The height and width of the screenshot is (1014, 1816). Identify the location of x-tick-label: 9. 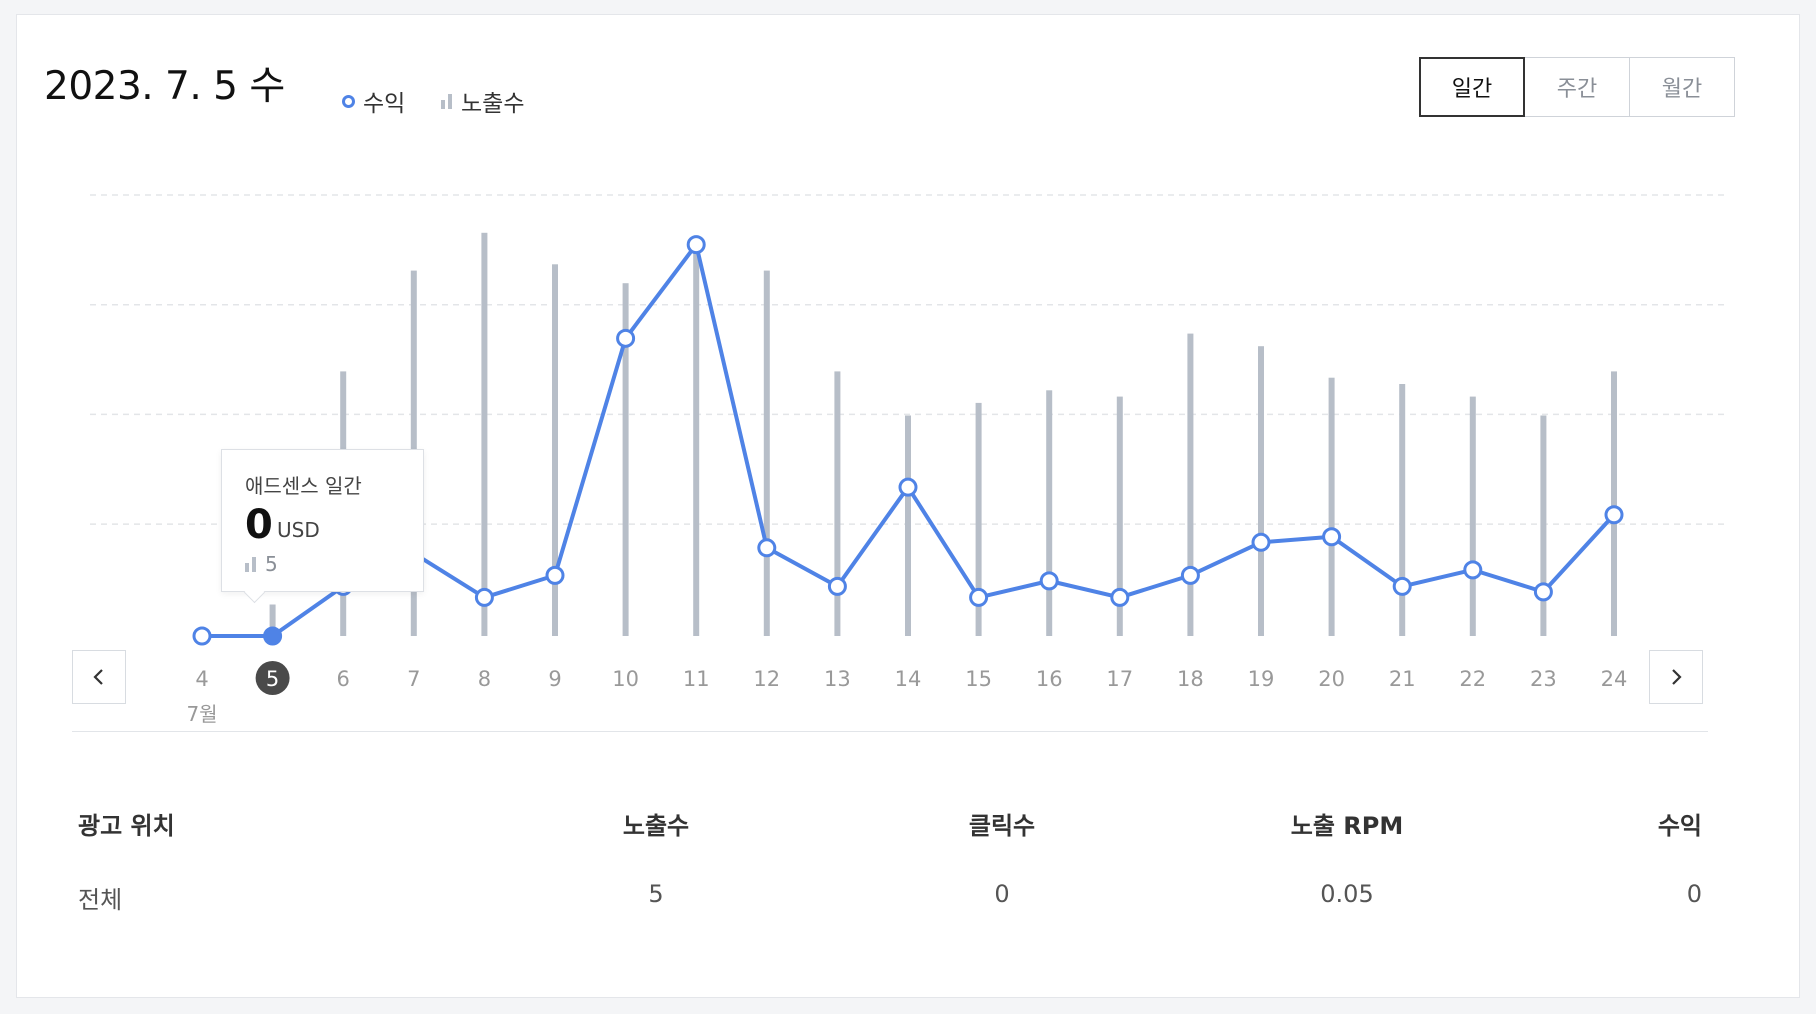
(554, 679).